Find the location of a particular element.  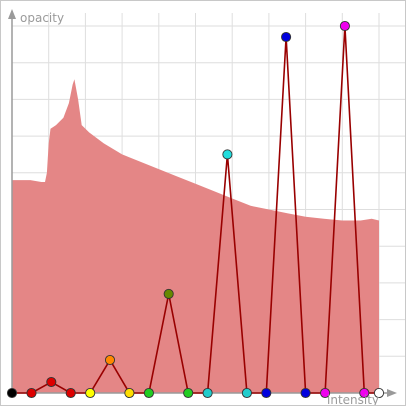

x-axis-arrow-icon is located at coordinates (392, 393).